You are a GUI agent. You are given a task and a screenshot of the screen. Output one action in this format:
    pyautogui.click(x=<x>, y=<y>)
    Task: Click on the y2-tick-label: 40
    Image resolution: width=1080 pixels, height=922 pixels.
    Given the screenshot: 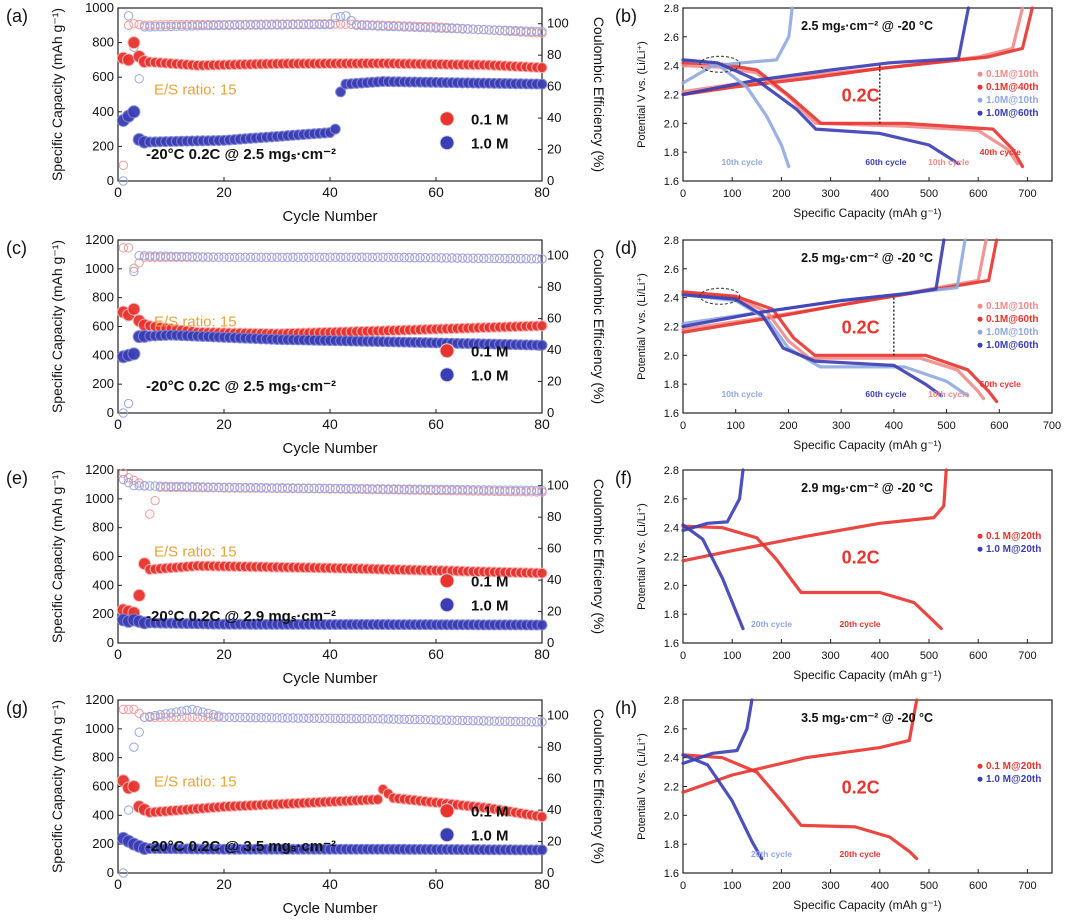 What is the action you would take?
    pyautogui.click(x=554, y=349)
    